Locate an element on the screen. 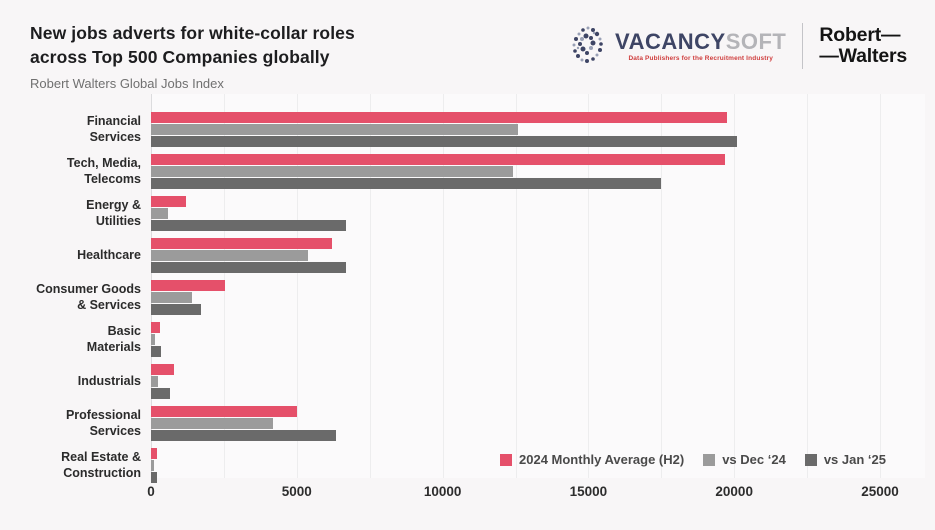  legend-item: vs Dec ‘24 is located at coordinates (744, 459).